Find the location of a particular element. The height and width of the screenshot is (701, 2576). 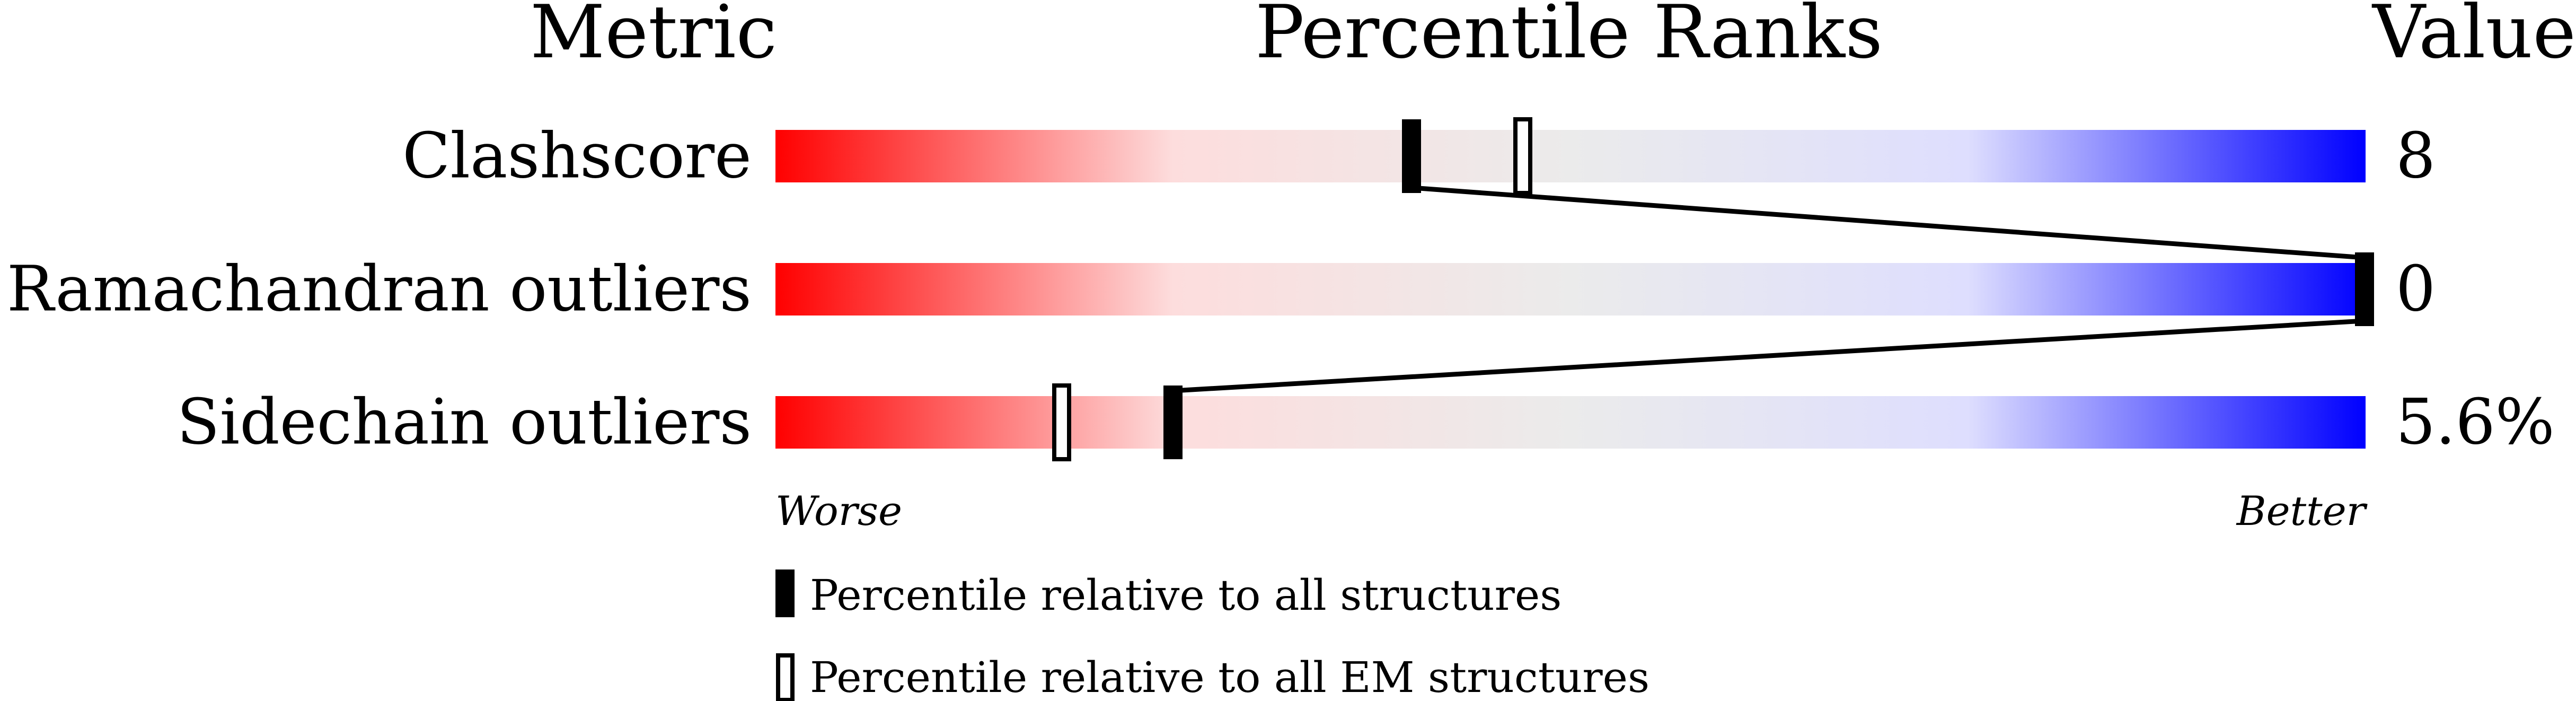

legend-filled-marker is located at coordinates (785, 593).